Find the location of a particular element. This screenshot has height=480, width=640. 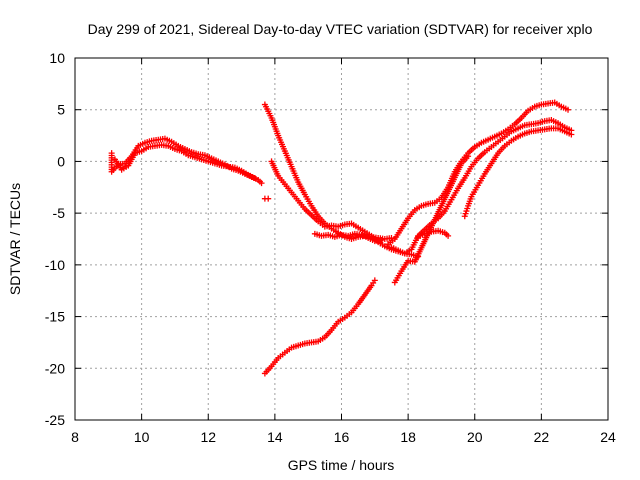

y-tick-label: -15 is located at coordinates (55, 317).